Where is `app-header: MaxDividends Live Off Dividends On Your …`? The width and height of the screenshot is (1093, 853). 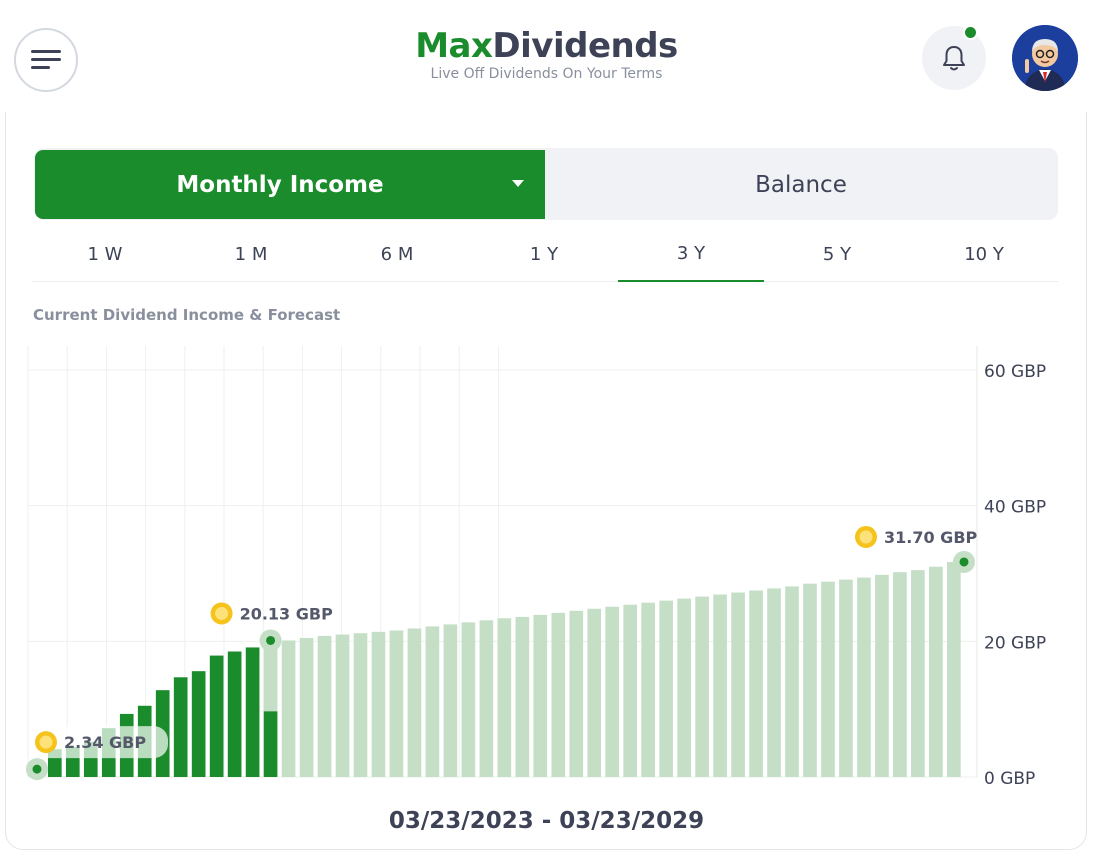
app-header: MaxDividends Live Off Dividends On Your … is located at coordinates (546, 60).